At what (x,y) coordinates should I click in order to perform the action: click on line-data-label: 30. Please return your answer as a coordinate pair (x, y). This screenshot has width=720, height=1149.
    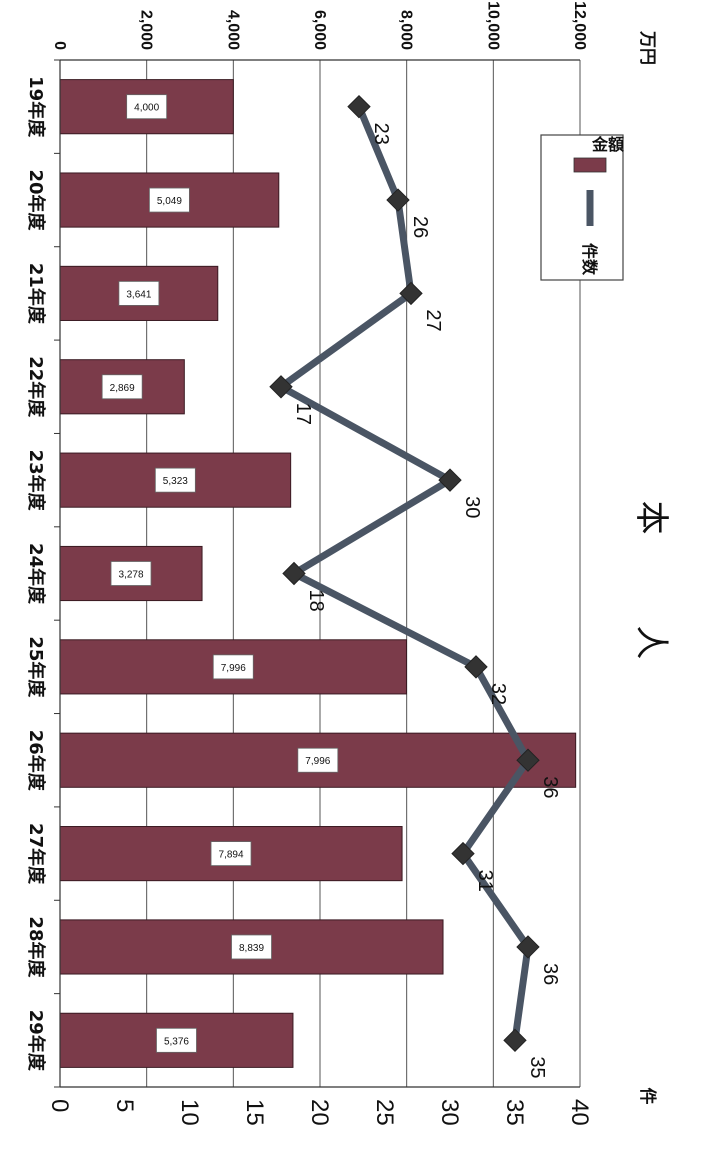
    Looking at the image, I should click on (472, 507).